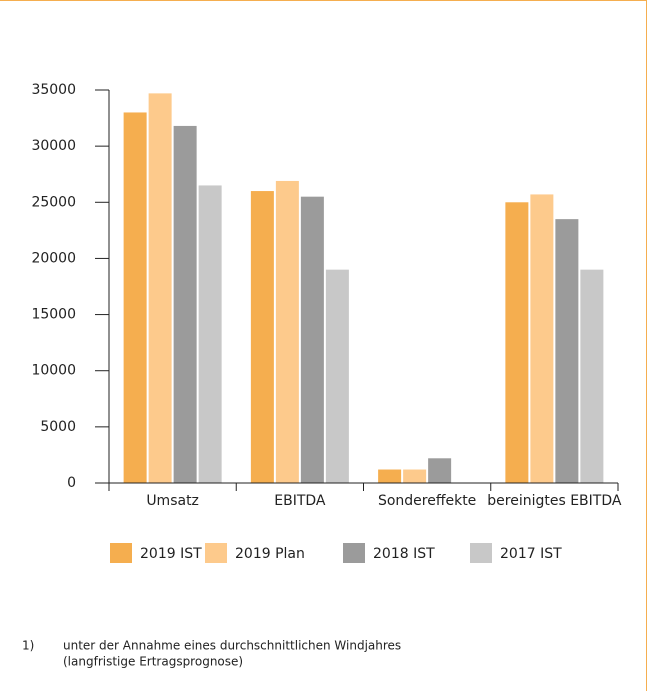 This screenshot has height=691, width=647. Describe the element at coordinates (270, 554) in the screenshot. I see `legend-label: 2019 Plan` at that location.